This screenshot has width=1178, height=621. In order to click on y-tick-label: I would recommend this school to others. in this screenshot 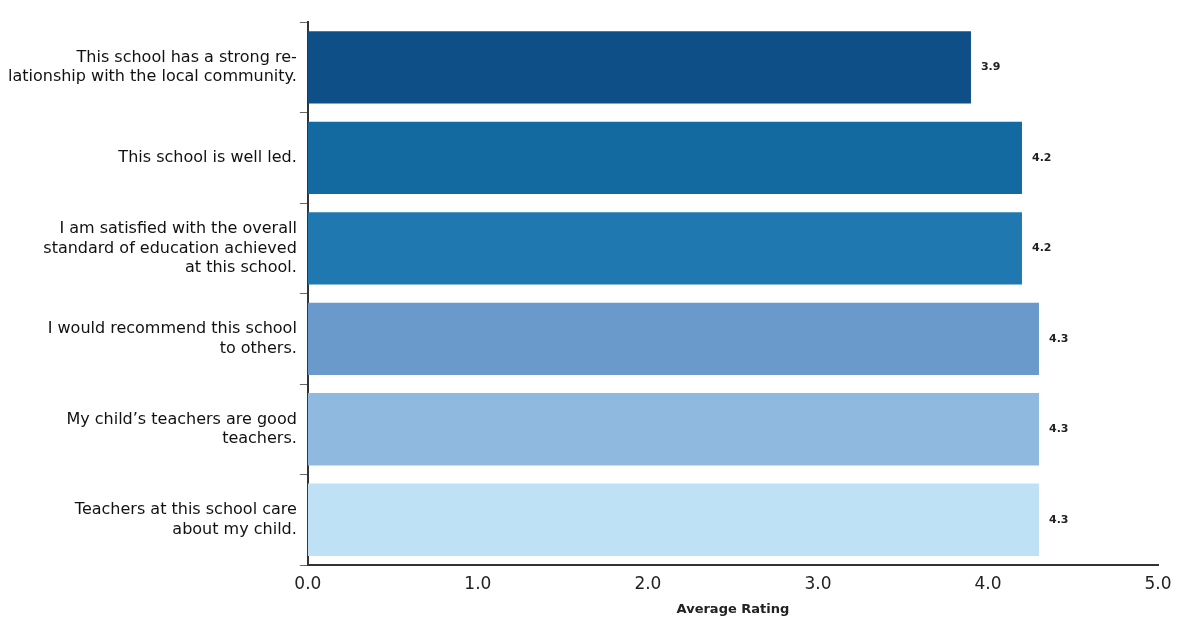, I will do `click(172, 337)`.